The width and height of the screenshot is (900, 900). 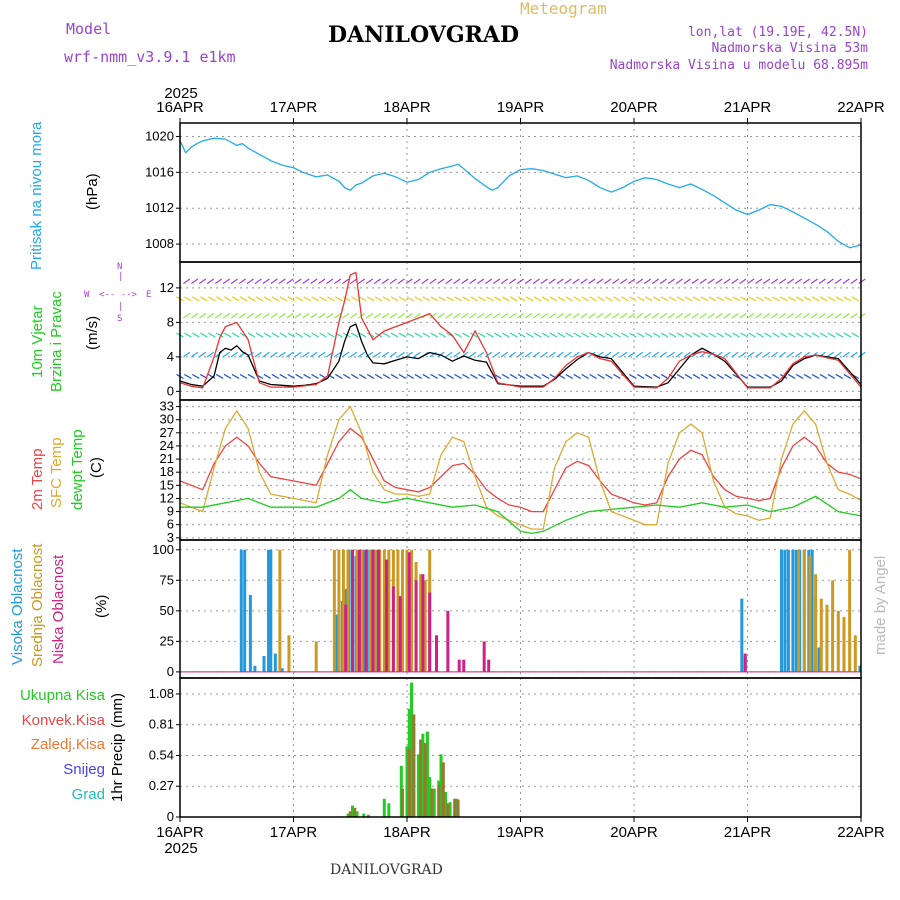 What do you see at coordinates (159, 207) in the screenshot?
I see `ytick-label: 1012` at bounding box center [159, 207].